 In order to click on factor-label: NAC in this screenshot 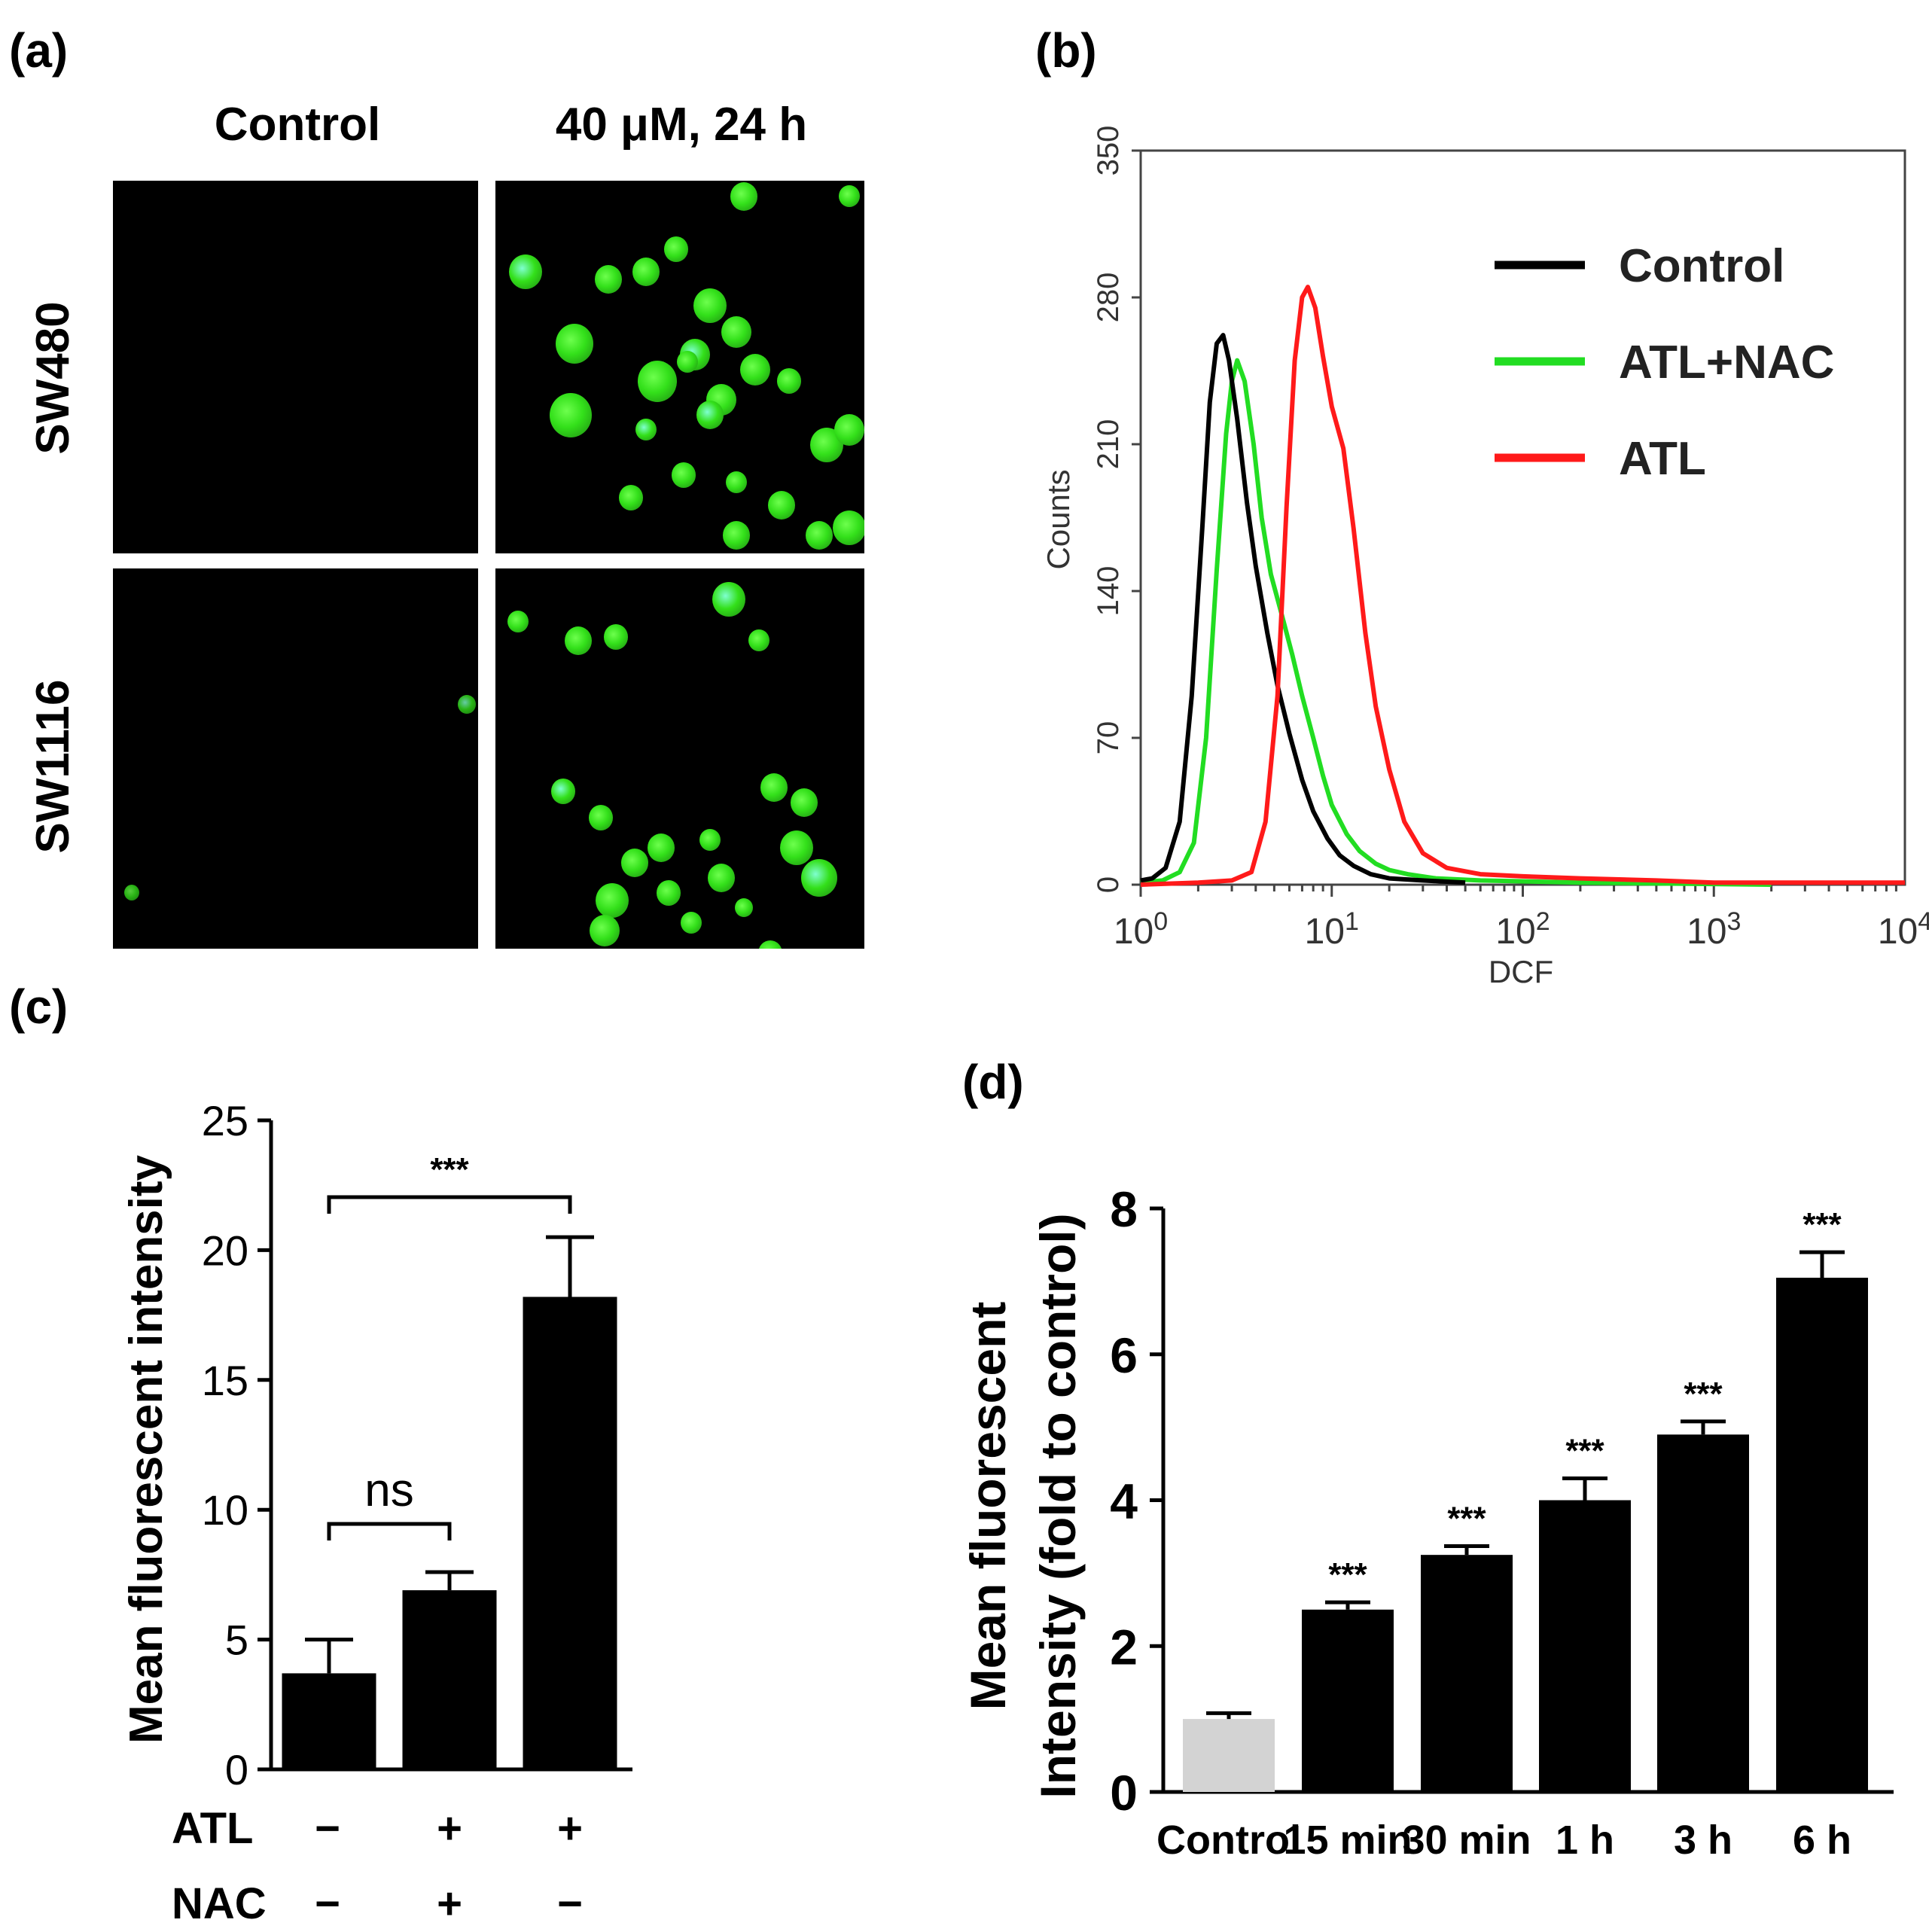, I will do `click(219, 1903)`.